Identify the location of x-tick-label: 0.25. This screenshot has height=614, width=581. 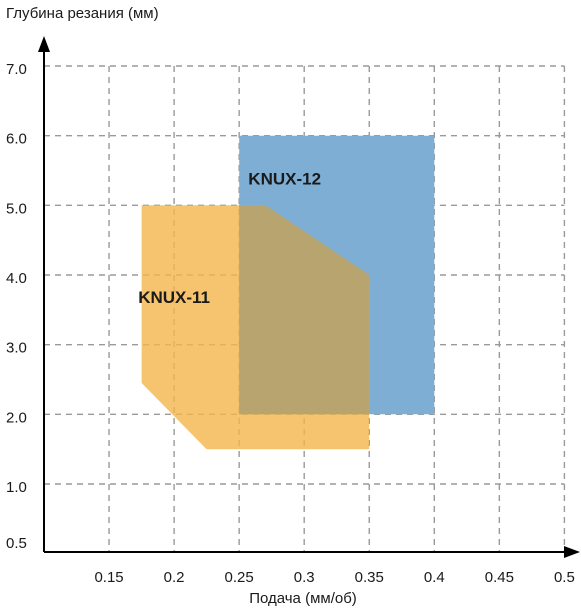
(239, 577).